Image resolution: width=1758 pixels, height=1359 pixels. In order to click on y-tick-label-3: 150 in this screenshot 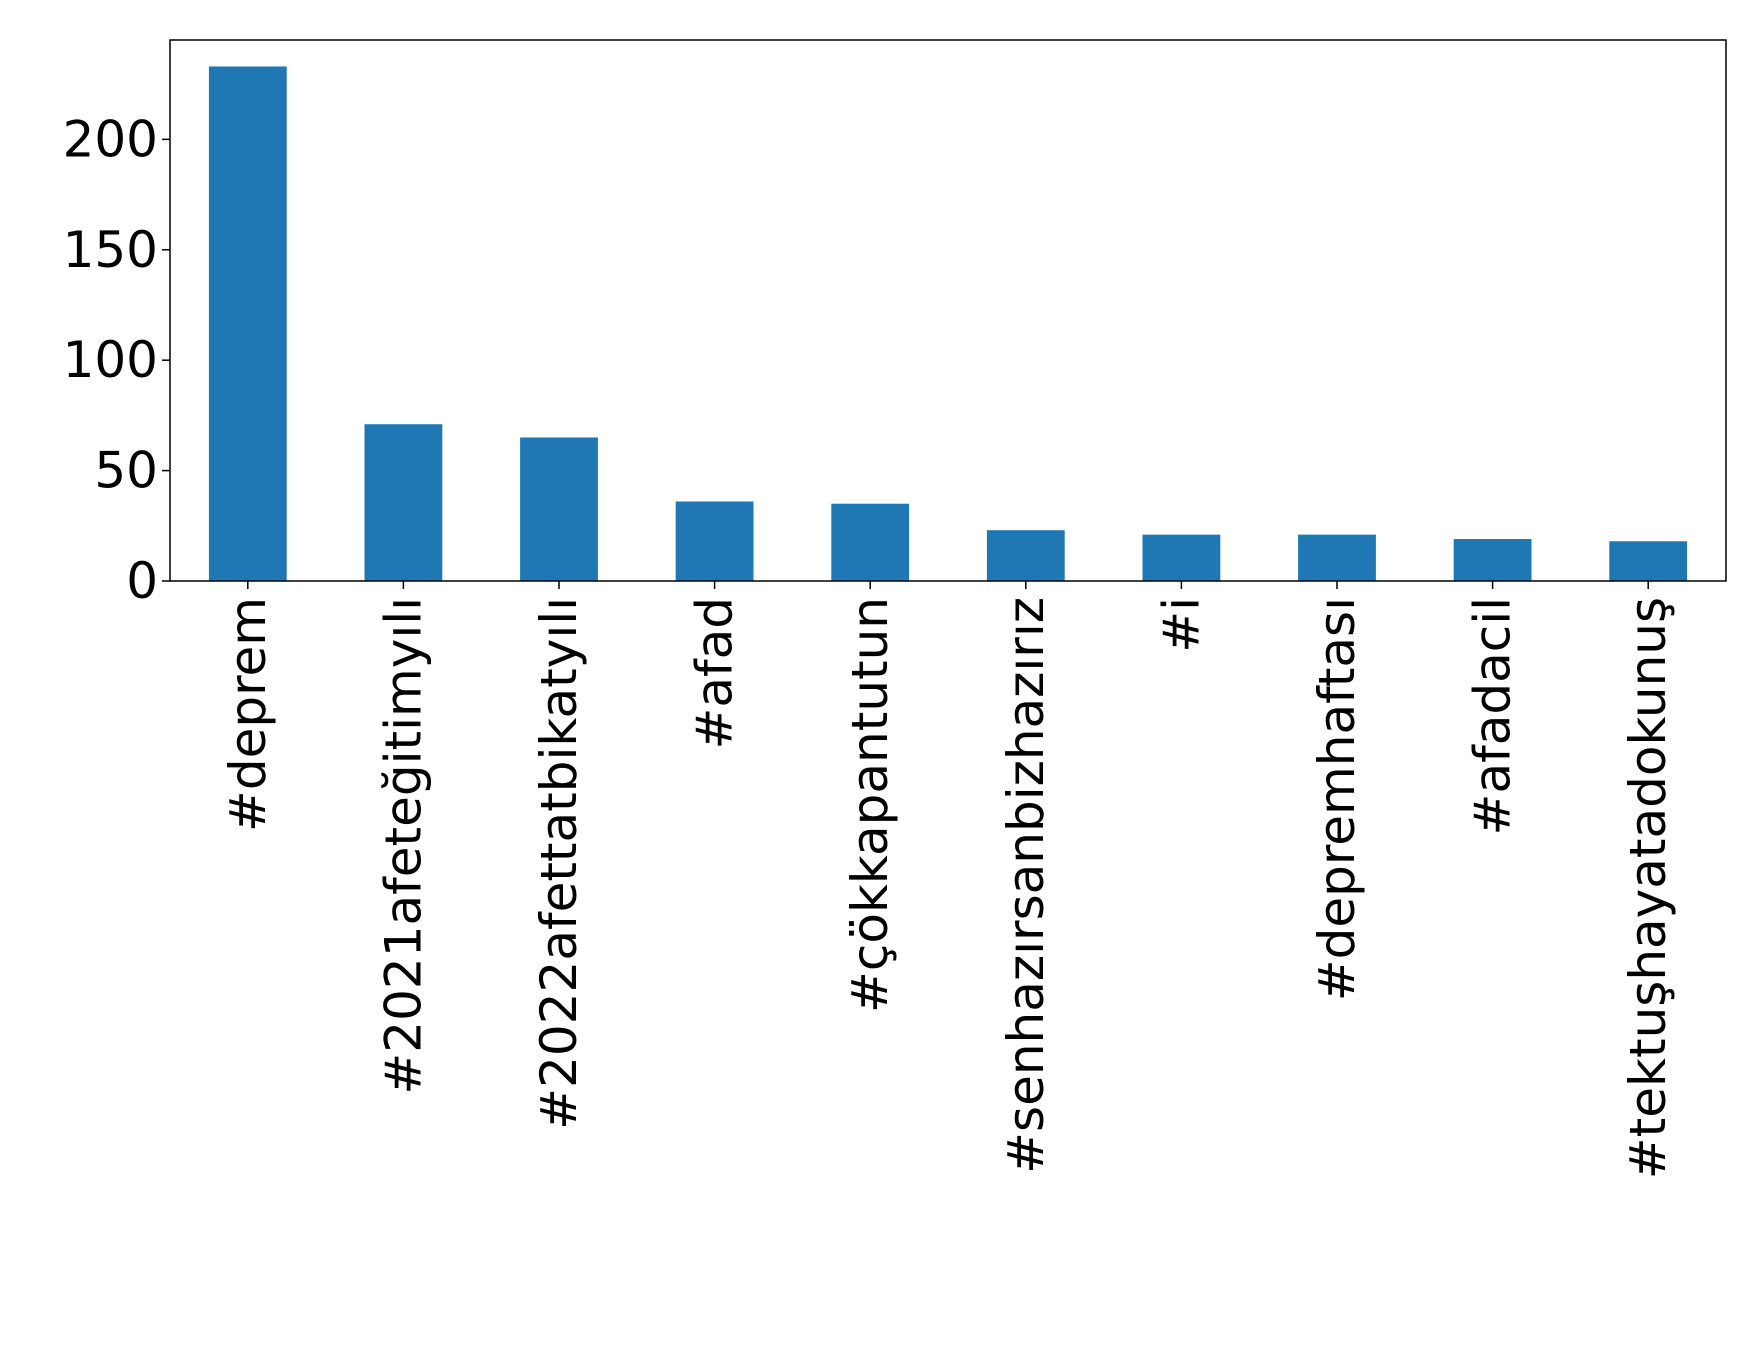, I will do `click(110, 250)`.